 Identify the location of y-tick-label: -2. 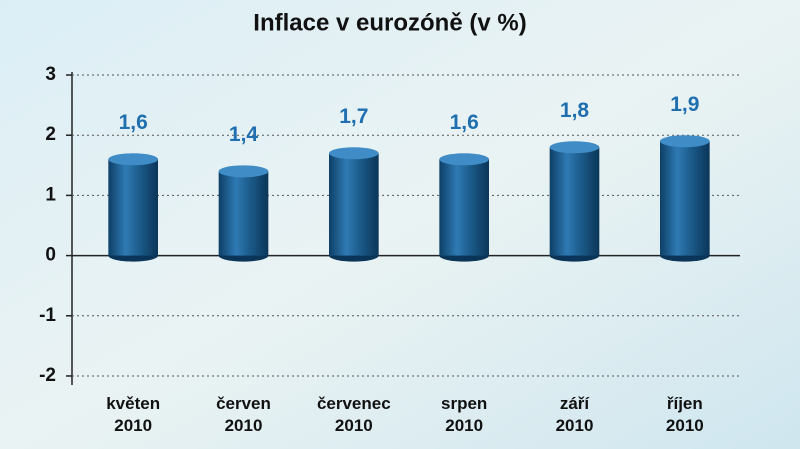
(47, 375).